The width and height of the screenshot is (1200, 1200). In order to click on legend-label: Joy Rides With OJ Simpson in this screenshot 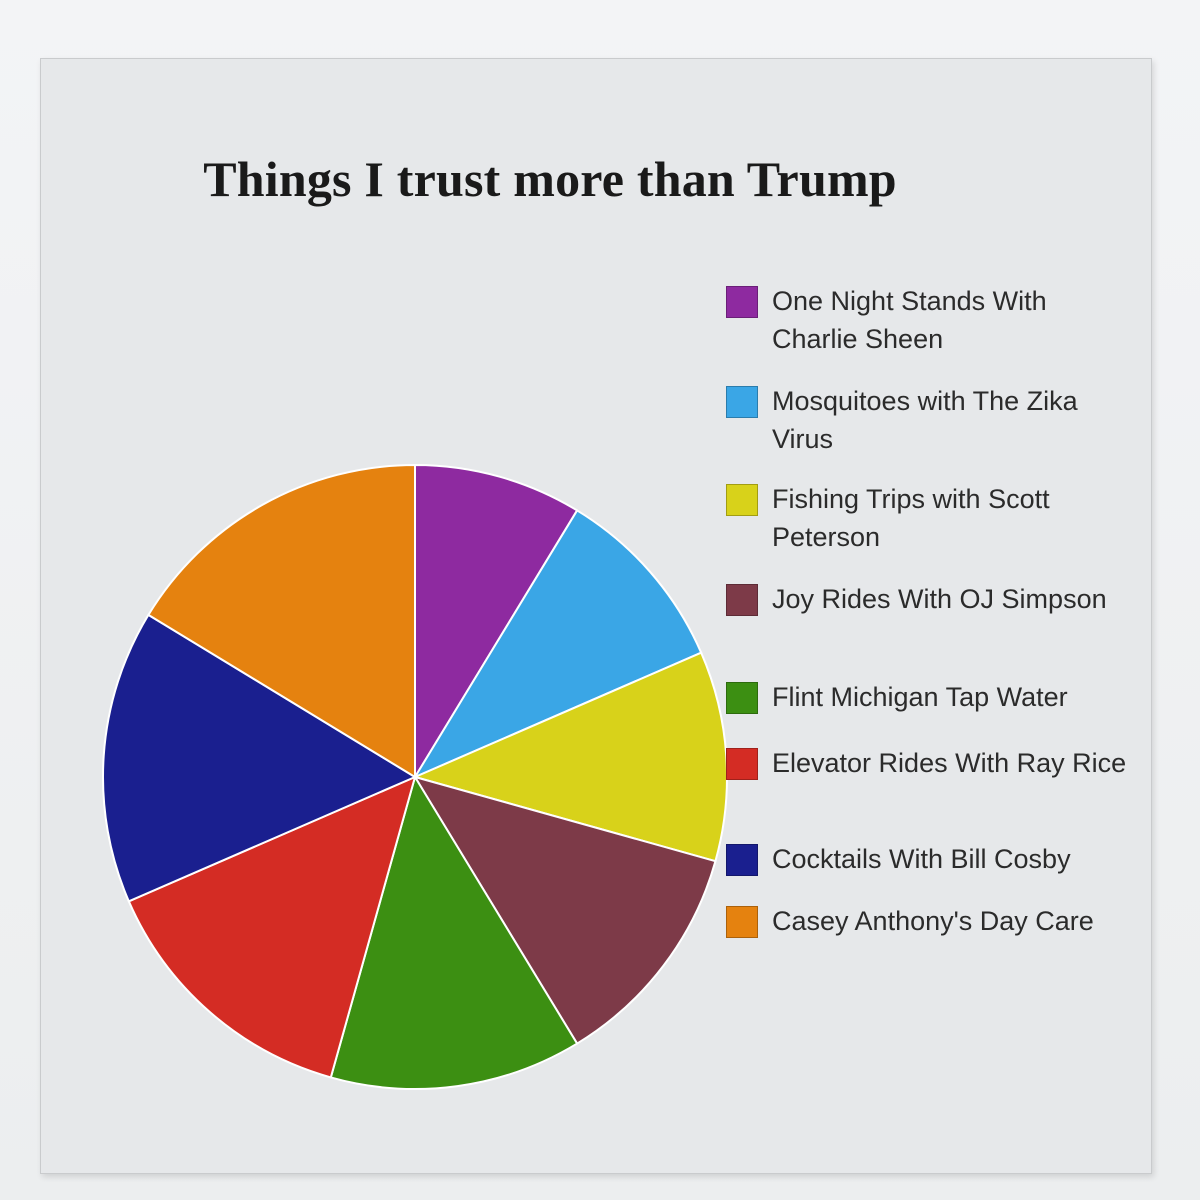, I will do `click(939, 599)`.